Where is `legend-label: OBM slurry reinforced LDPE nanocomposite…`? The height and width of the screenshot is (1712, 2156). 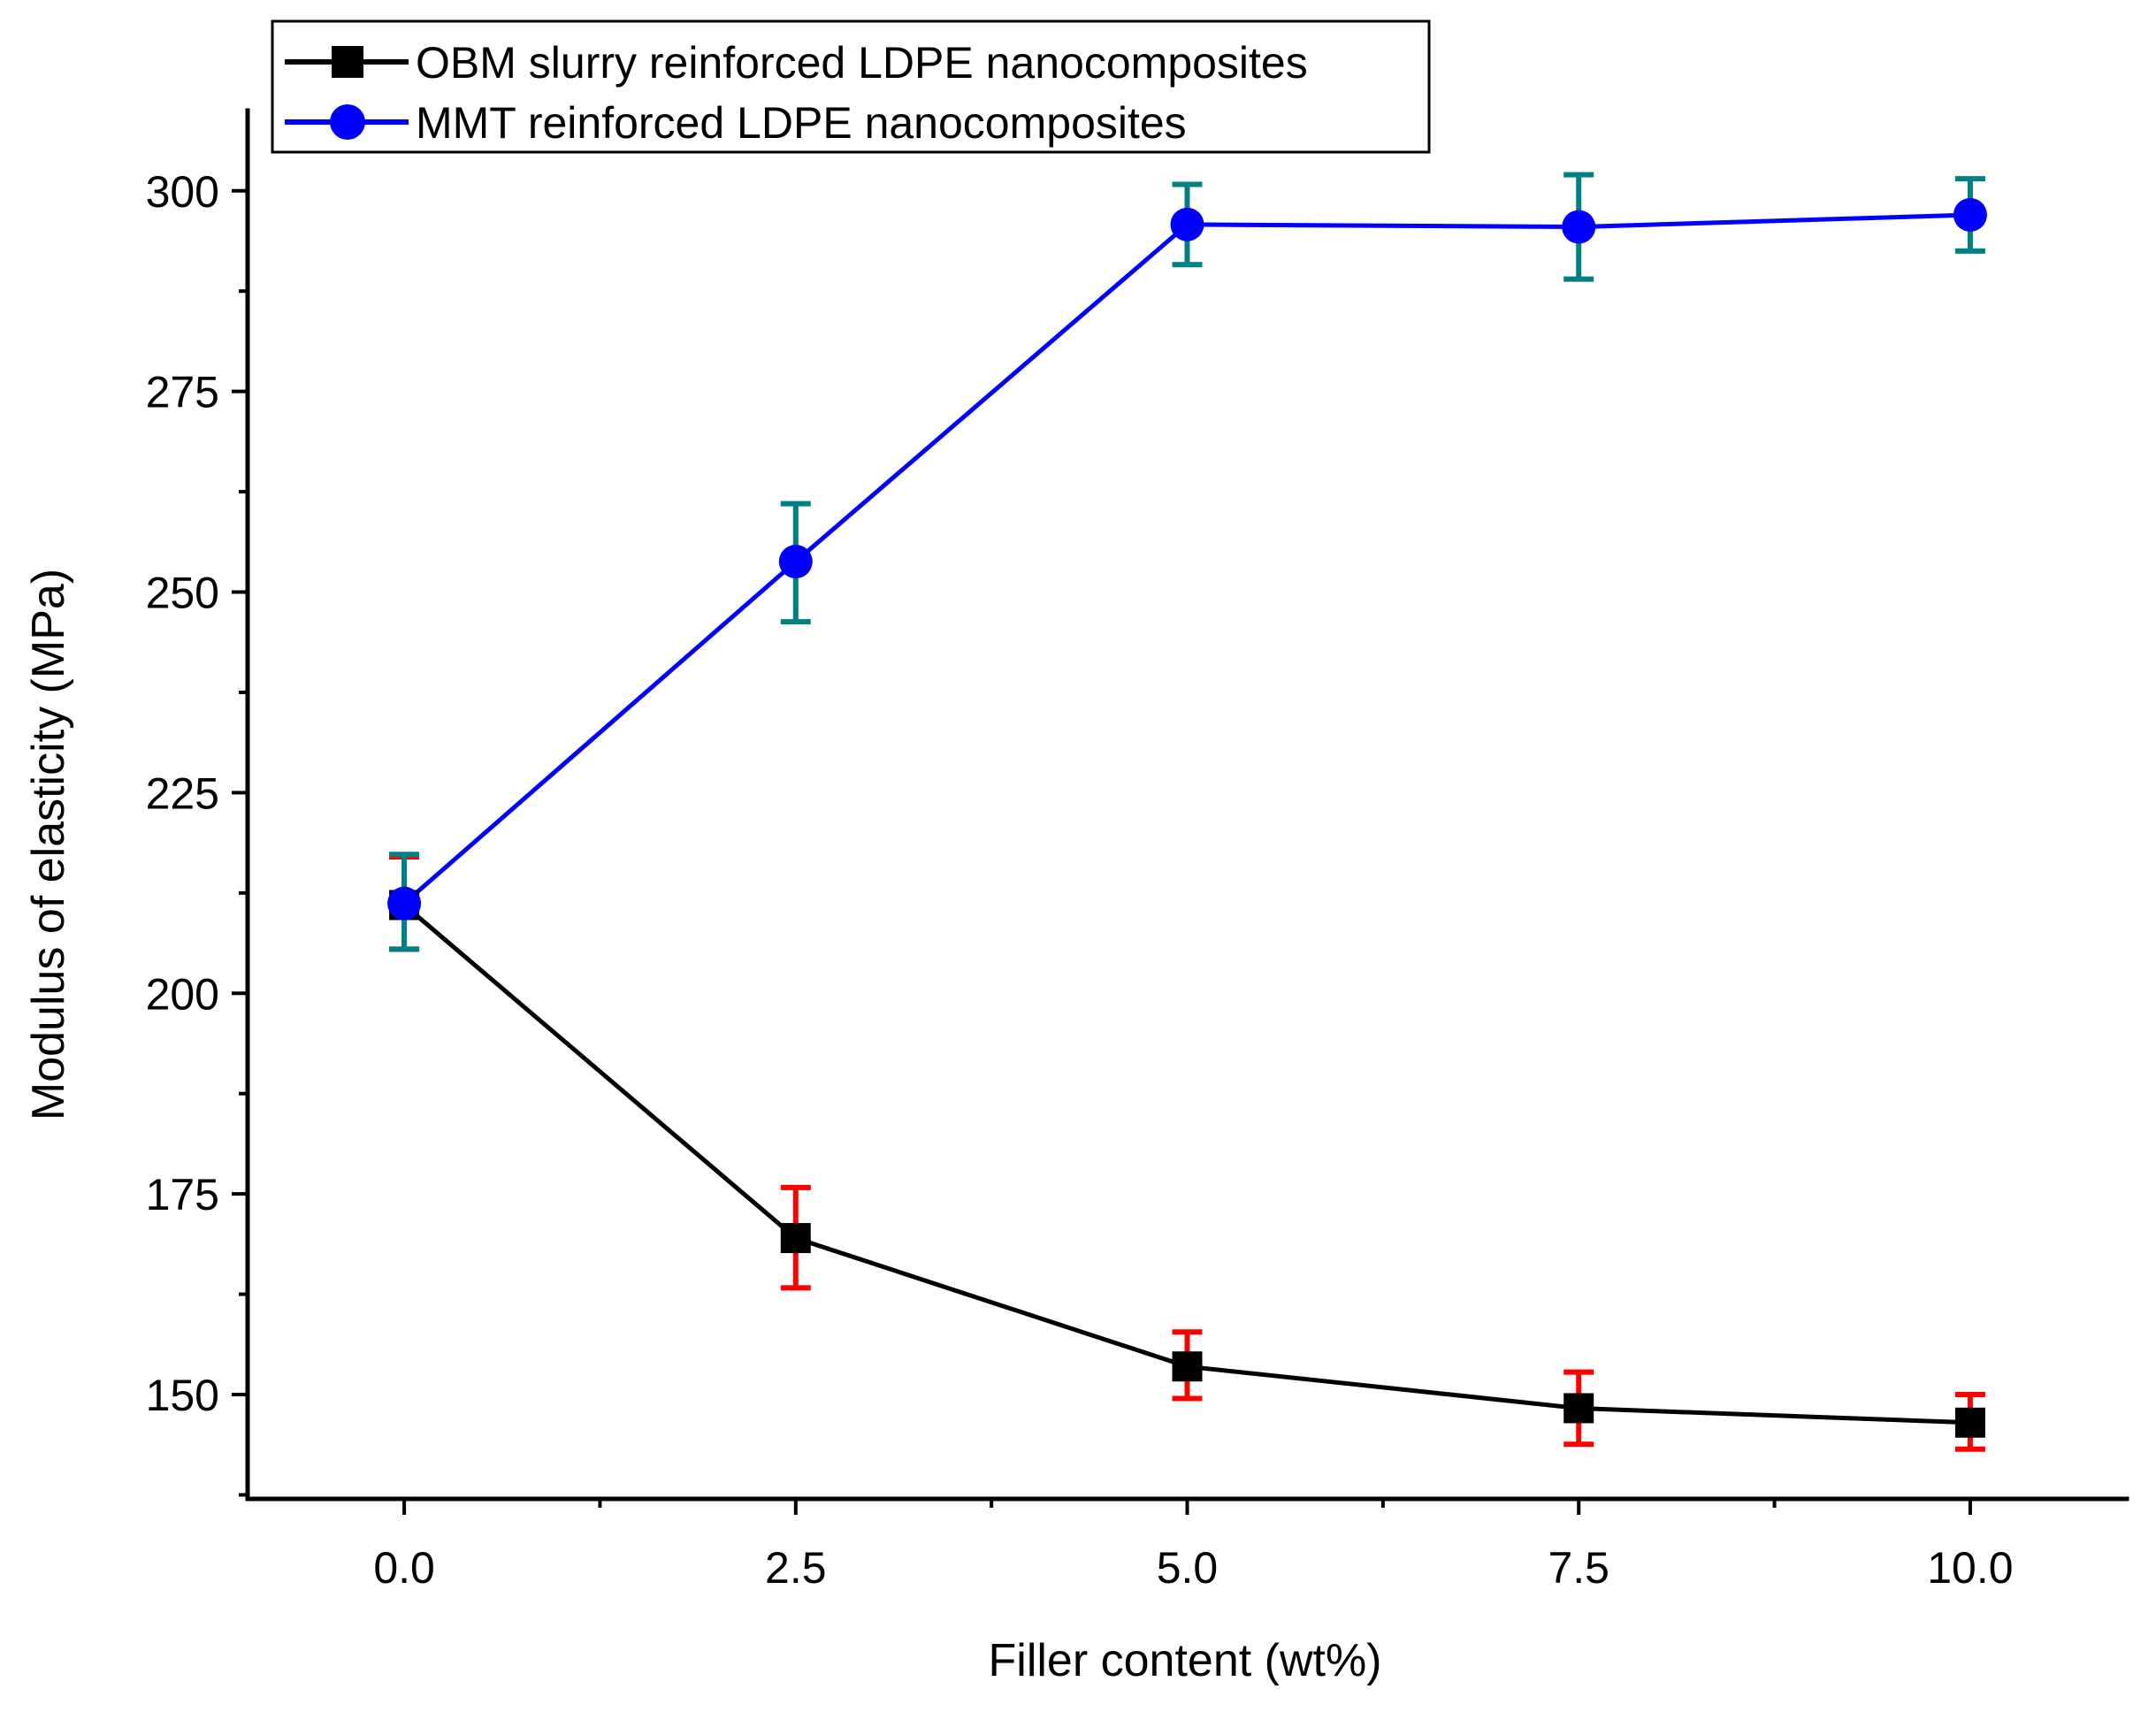 legend-label: OBM slurry reinforced LDPE nanocomposite… is located at coordinates (862, 63).